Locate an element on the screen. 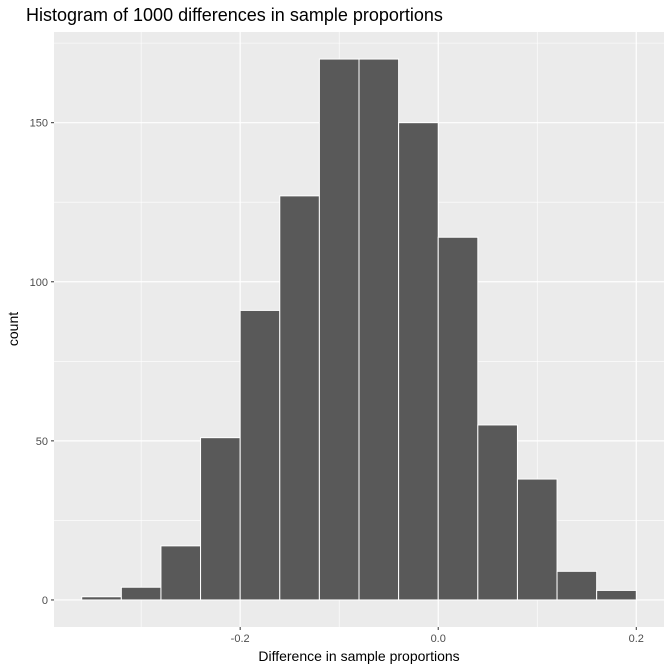 The width and height of the screenshot is (672, 672). x-tick-label: 0.0 is located at coordinates (438, 639).